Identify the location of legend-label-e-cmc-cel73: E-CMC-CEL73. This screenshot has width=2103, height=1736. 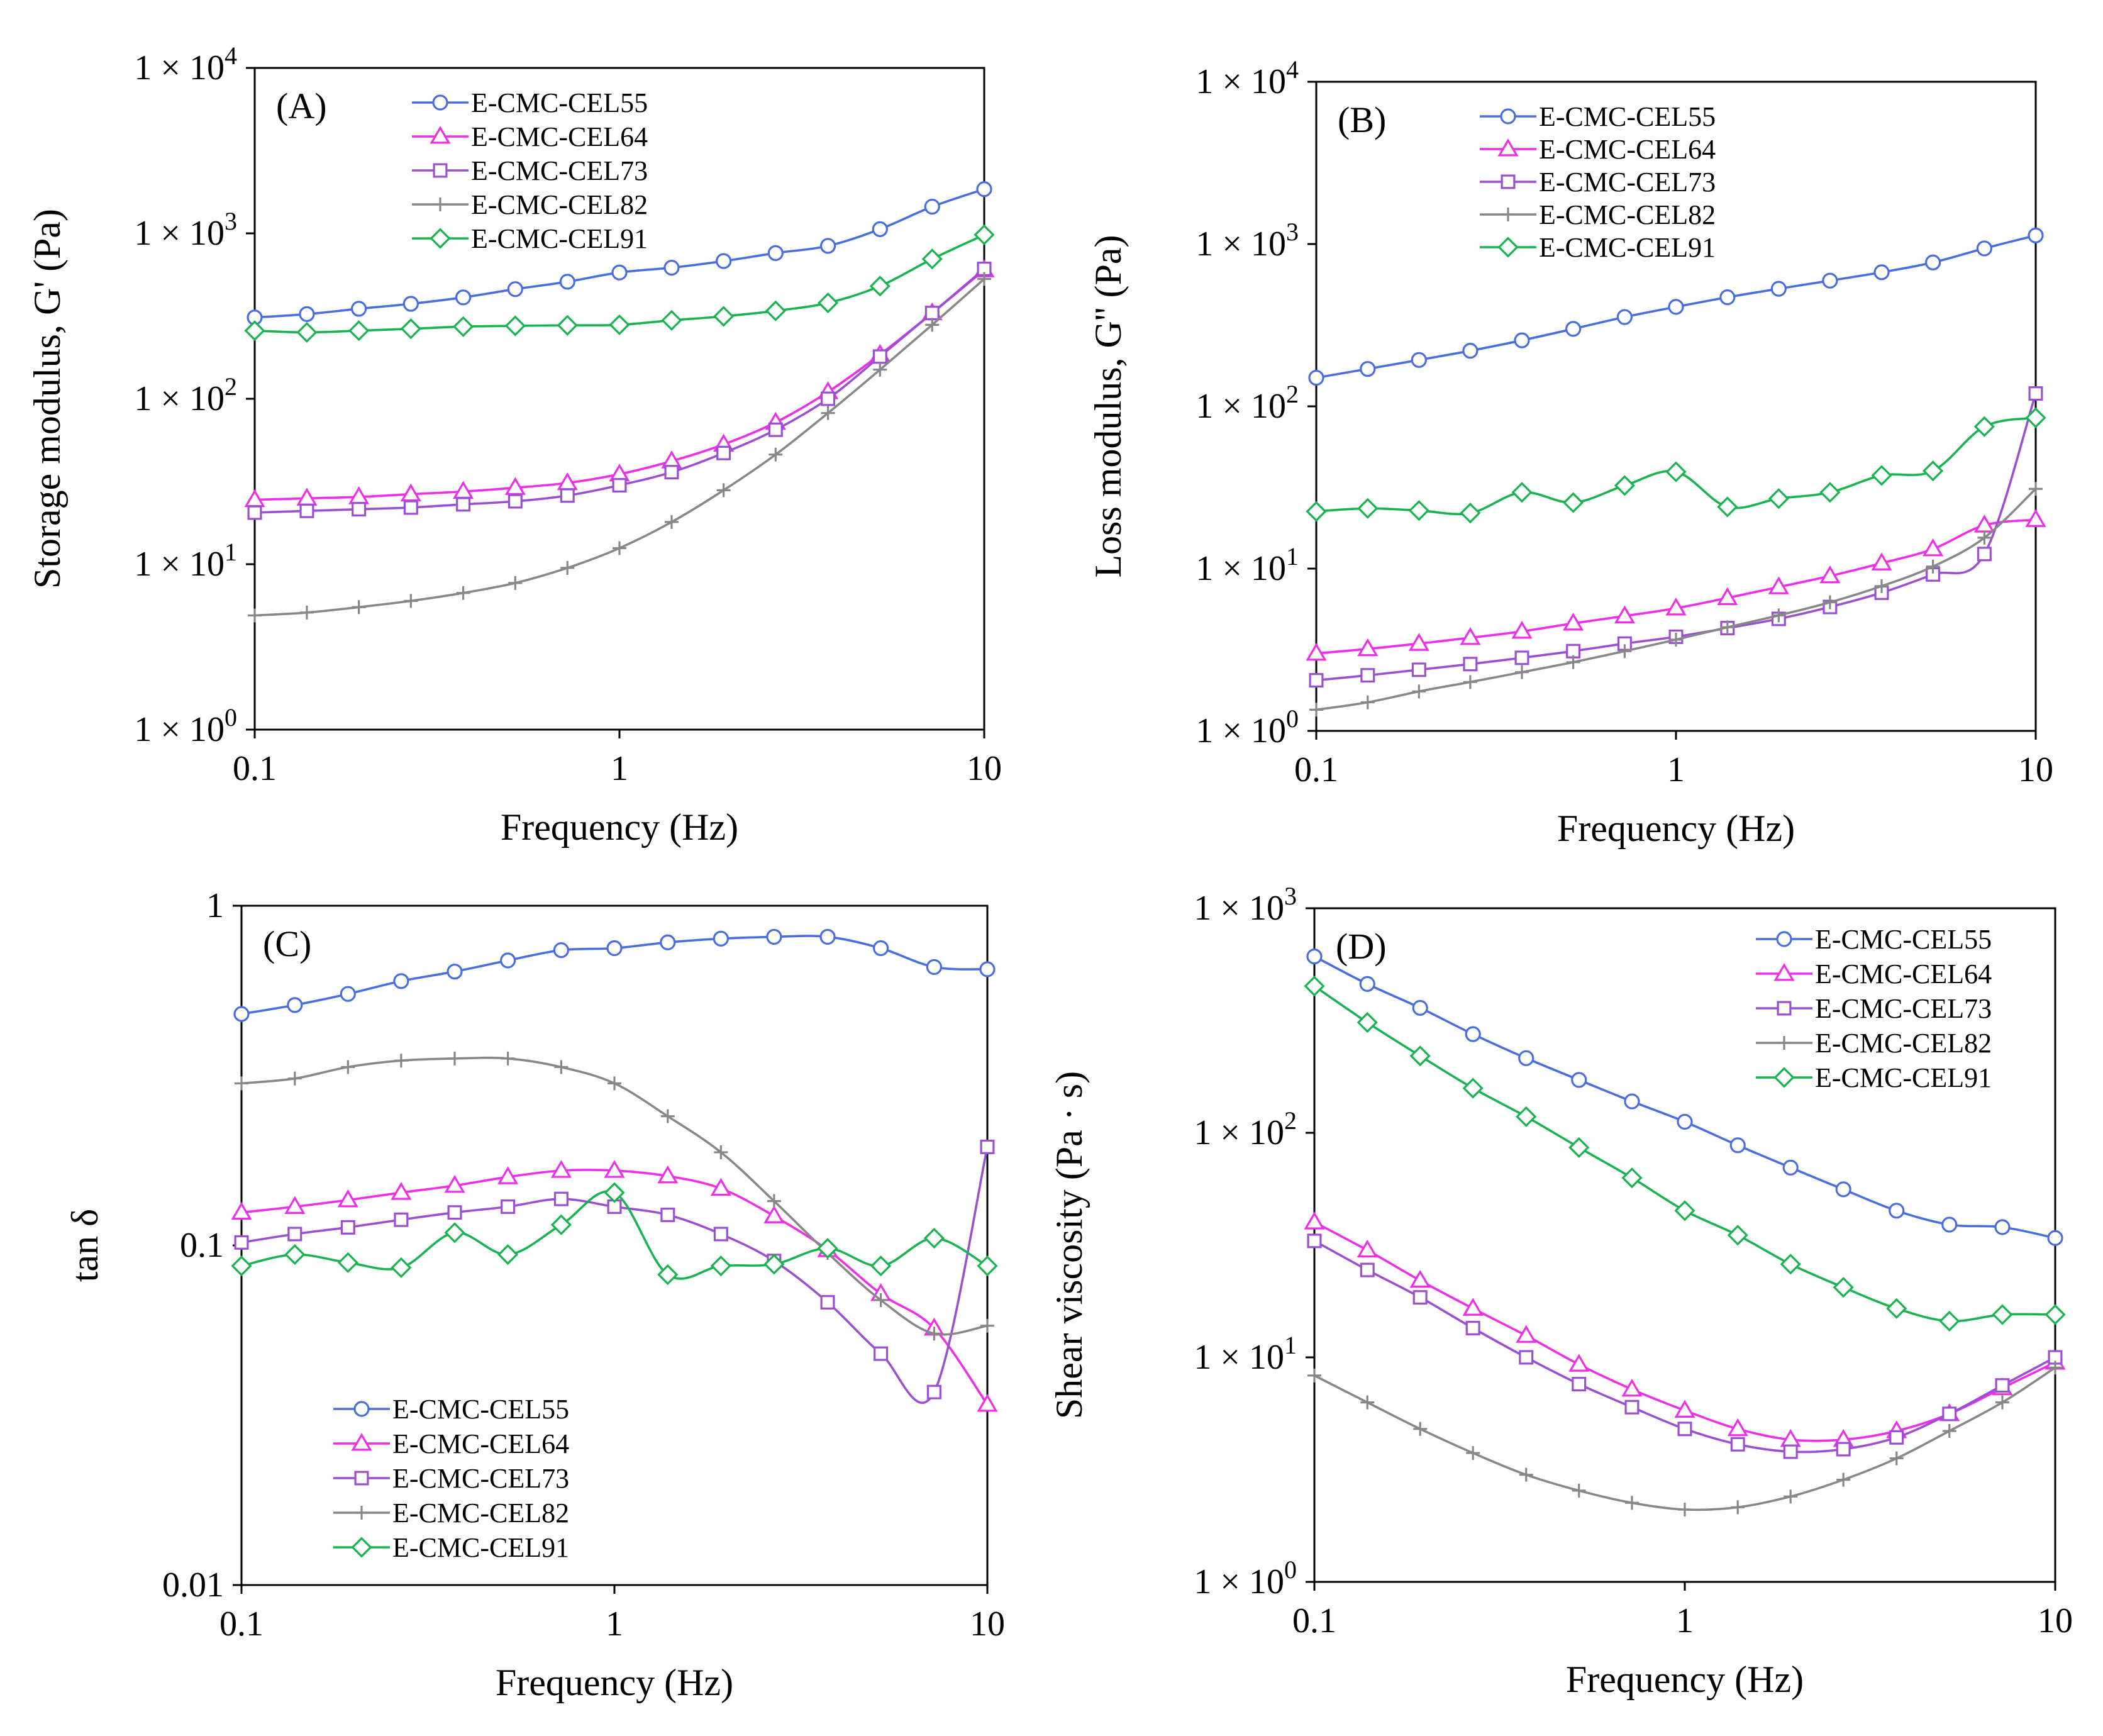
(480, 1479).